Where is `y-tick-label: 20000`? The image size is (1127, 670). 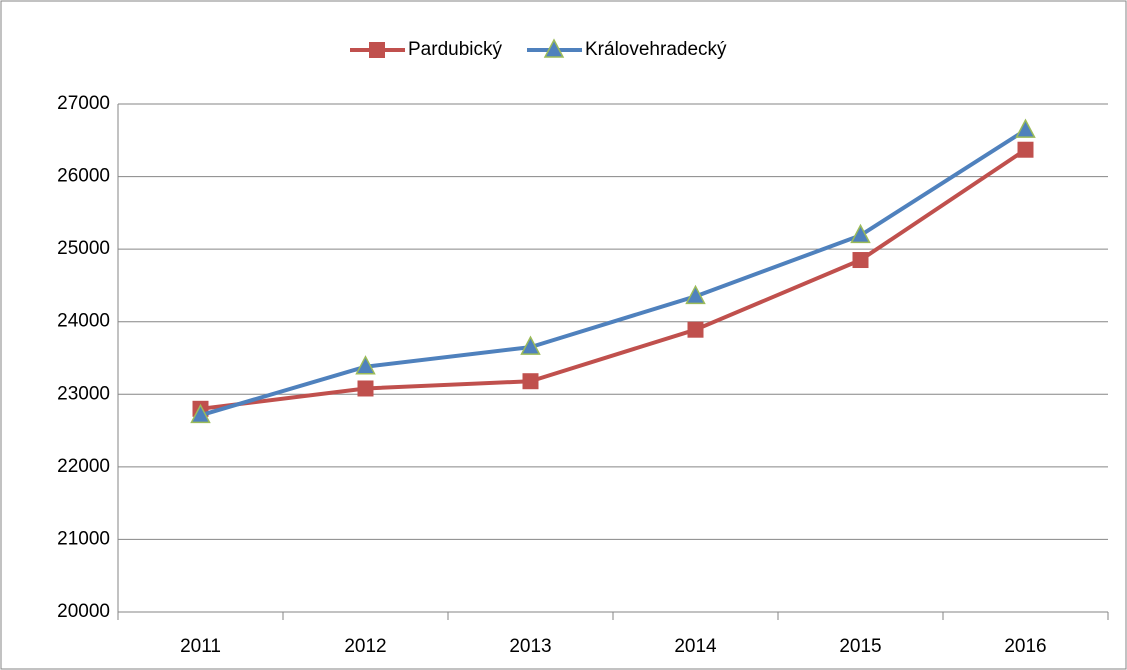
y-tick-label: 20000 is located at coordinates (83, 611).